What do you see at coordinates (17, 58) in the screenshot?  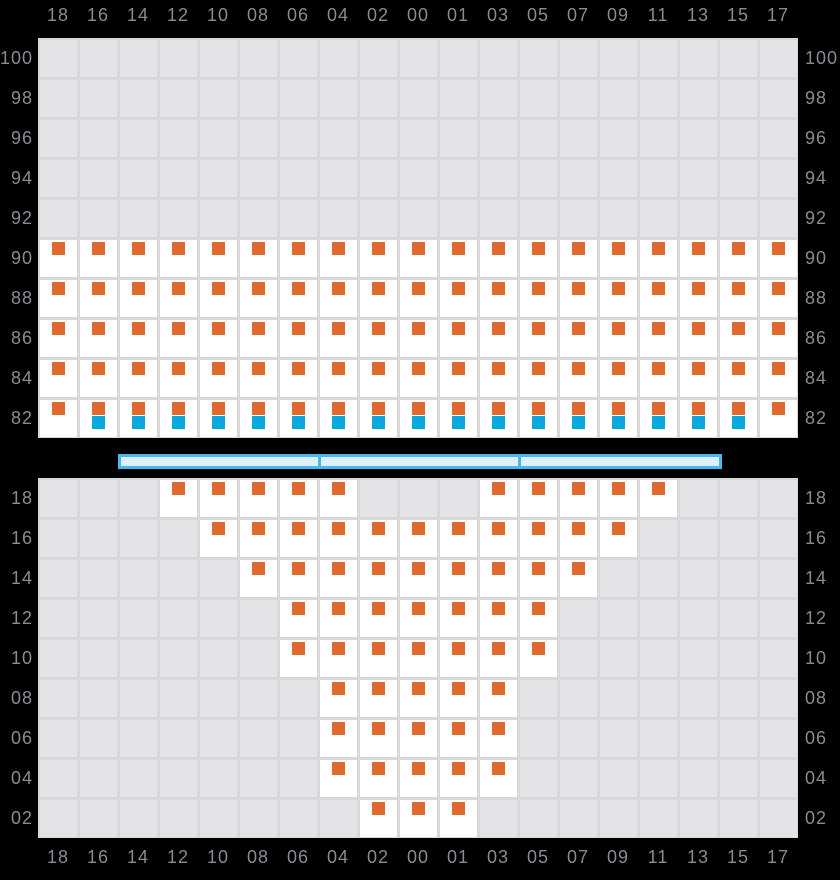 I see `upper-y-axis-left-label: 100` at bounding box center [17, 58].